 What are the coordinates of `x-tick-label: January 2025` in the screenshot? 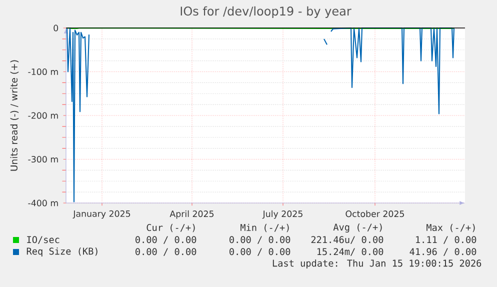 It's located at (101, 214).